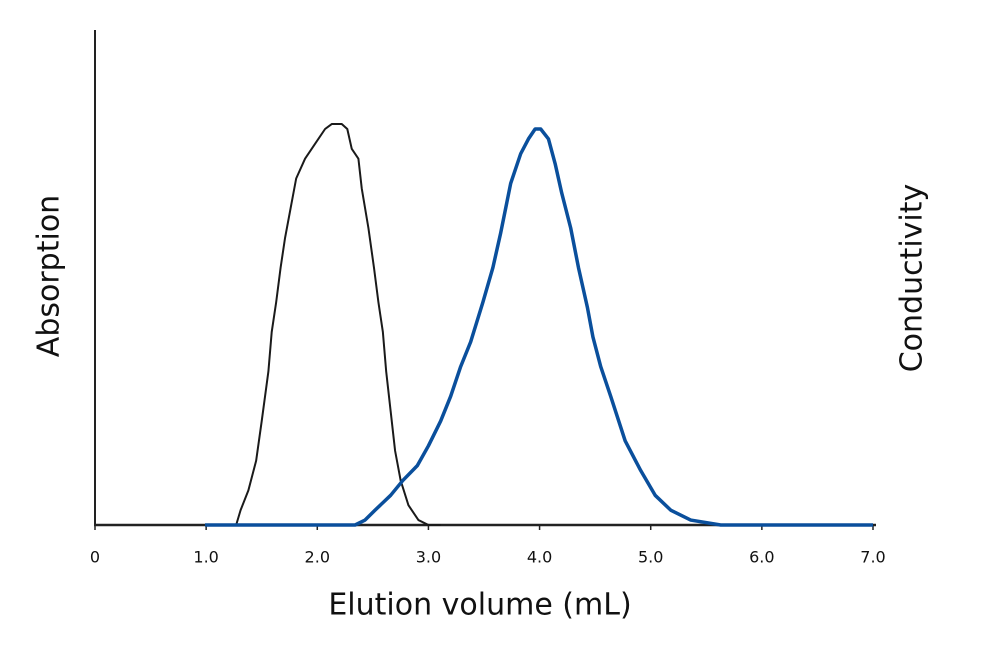  I want to click on x-tick-label: 1.0, so click(205, 557).